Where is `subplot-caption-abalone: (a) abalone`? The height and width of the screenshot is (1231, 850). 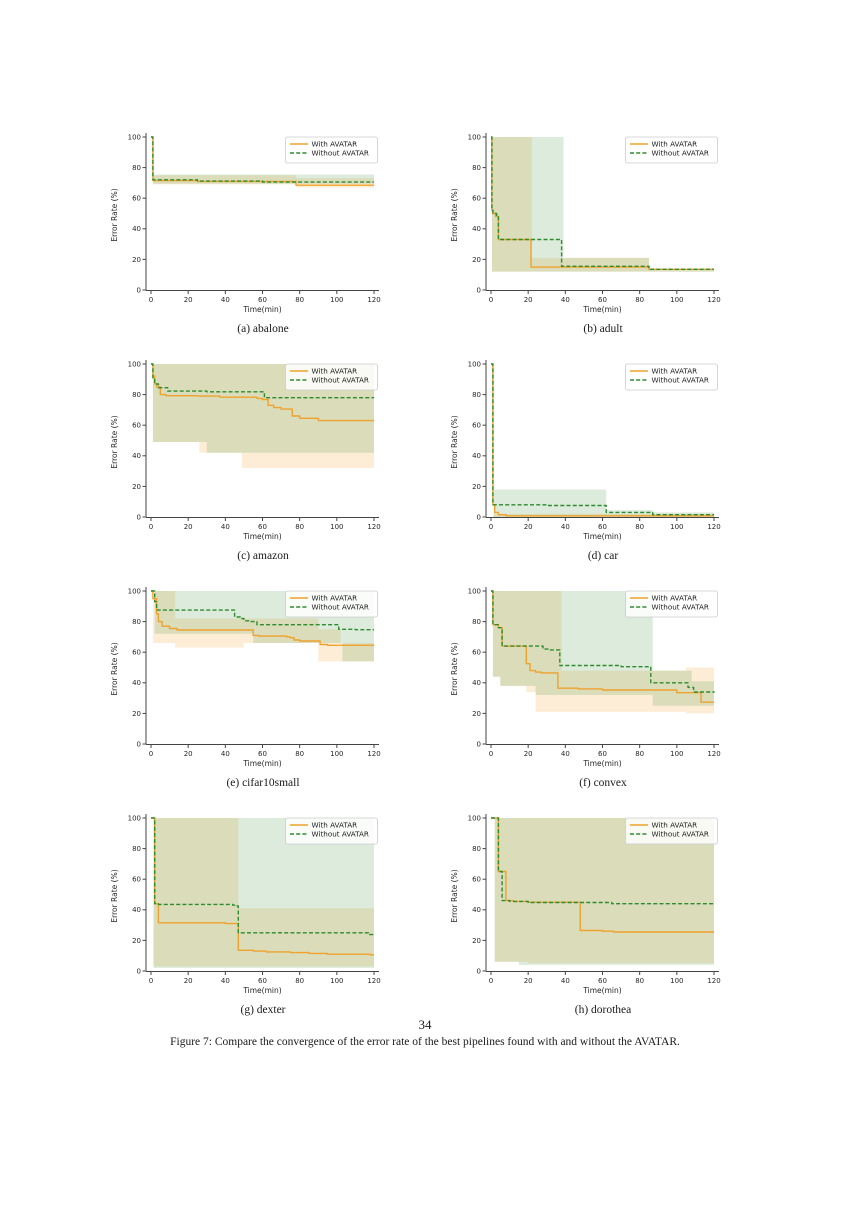
subplot-caption-abalone: (a) abalone is located at coordinates (263, 329).